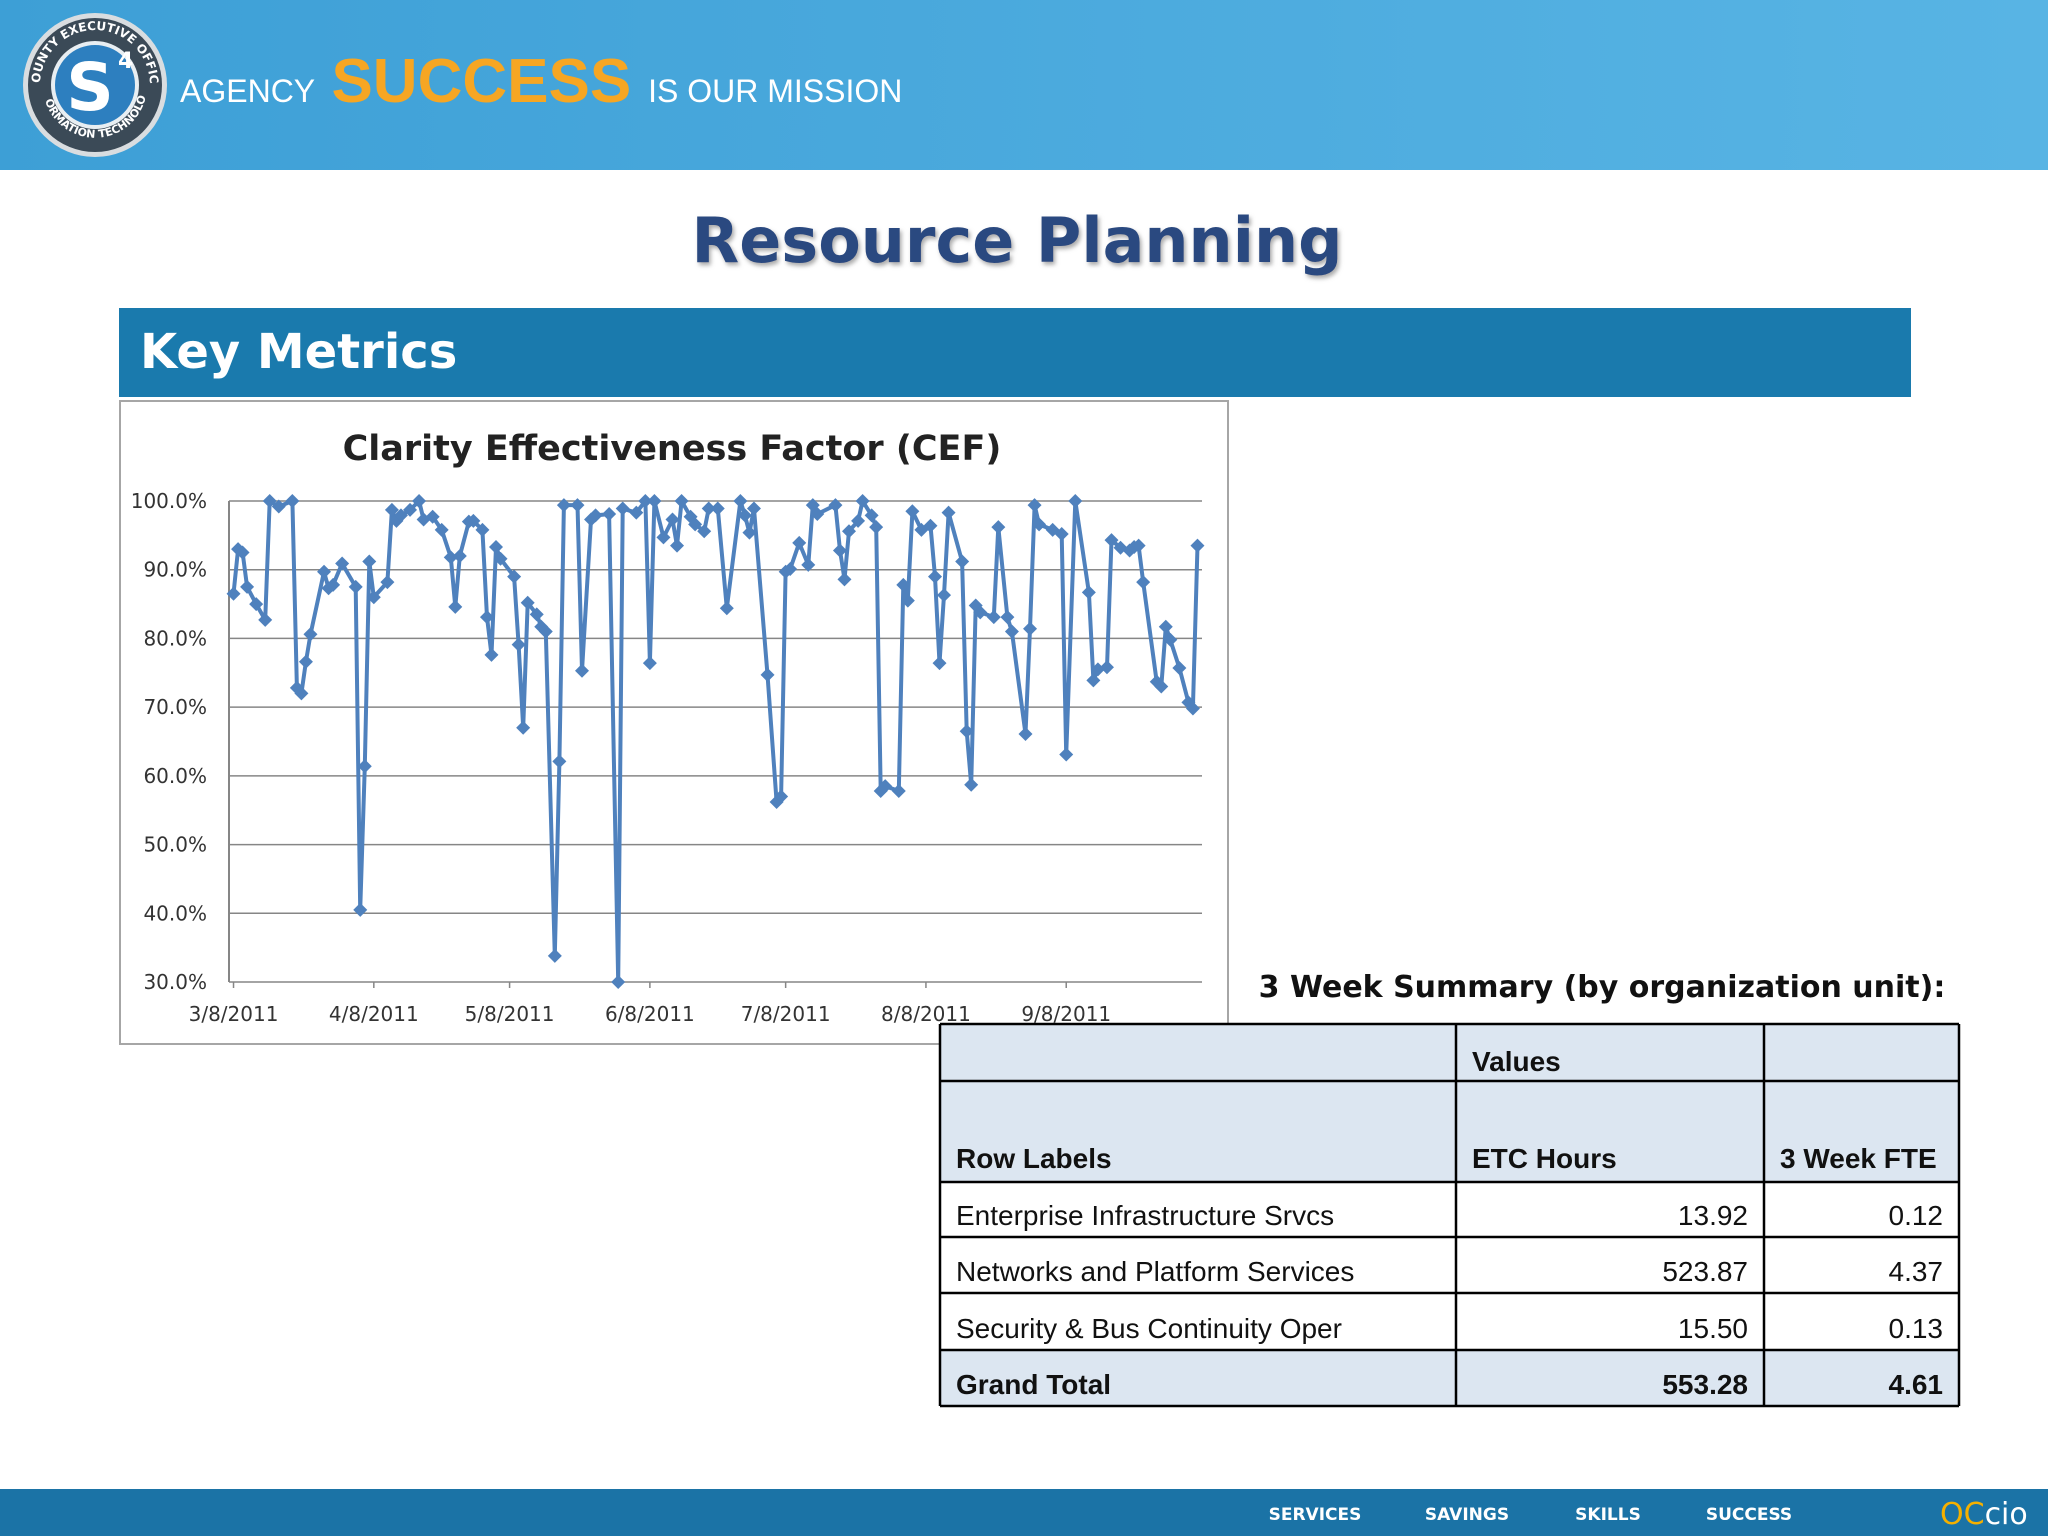 The height and width of the screenshot is (1536, 2048). I want to click on tagline-3: IS OUR MISSION, so click(775, 91).